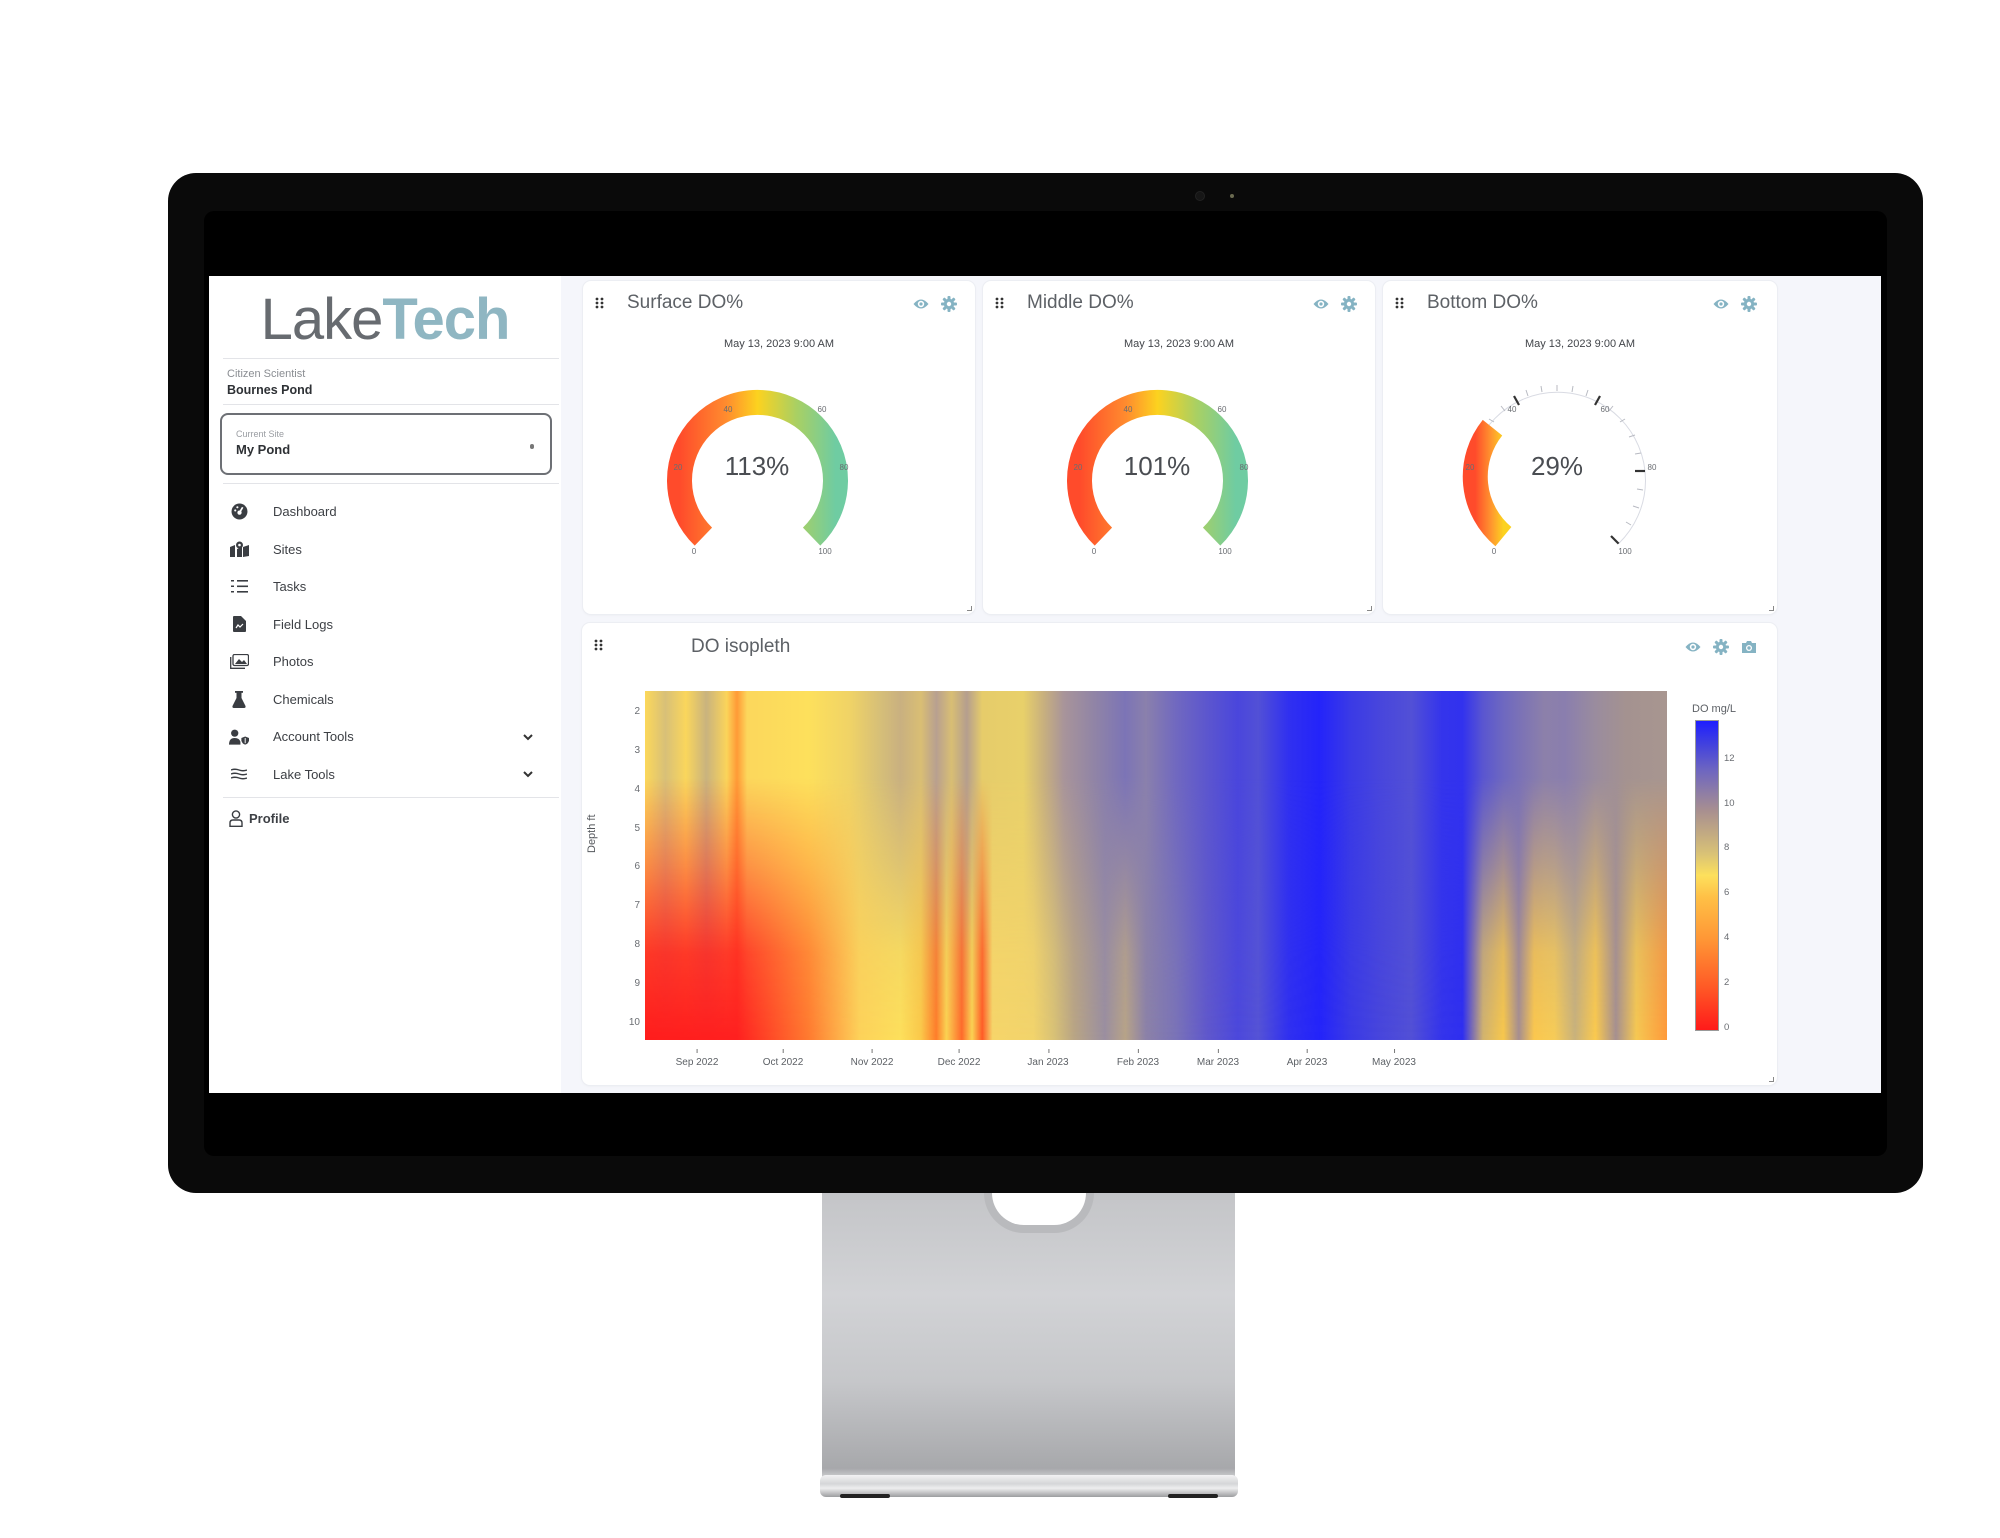 The image size is (2000, 1538). What do you see at coordinates (239, 774) in the screenshot?
I see `water-waves-icon` at bounding box center [239, 774].